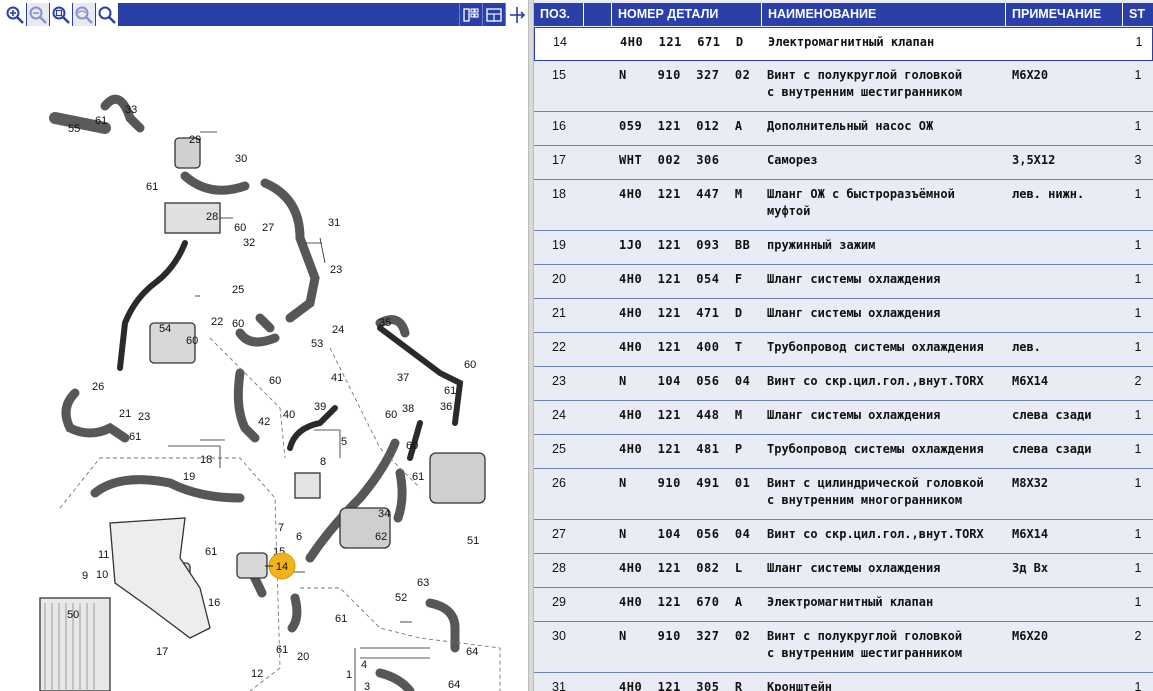 Image resolution: width=1153 pixels, height=691 pixels. I want to click on table-row: 20 4H0 121 054 F Шланг системы охлаждения 1, so click(843, 282).